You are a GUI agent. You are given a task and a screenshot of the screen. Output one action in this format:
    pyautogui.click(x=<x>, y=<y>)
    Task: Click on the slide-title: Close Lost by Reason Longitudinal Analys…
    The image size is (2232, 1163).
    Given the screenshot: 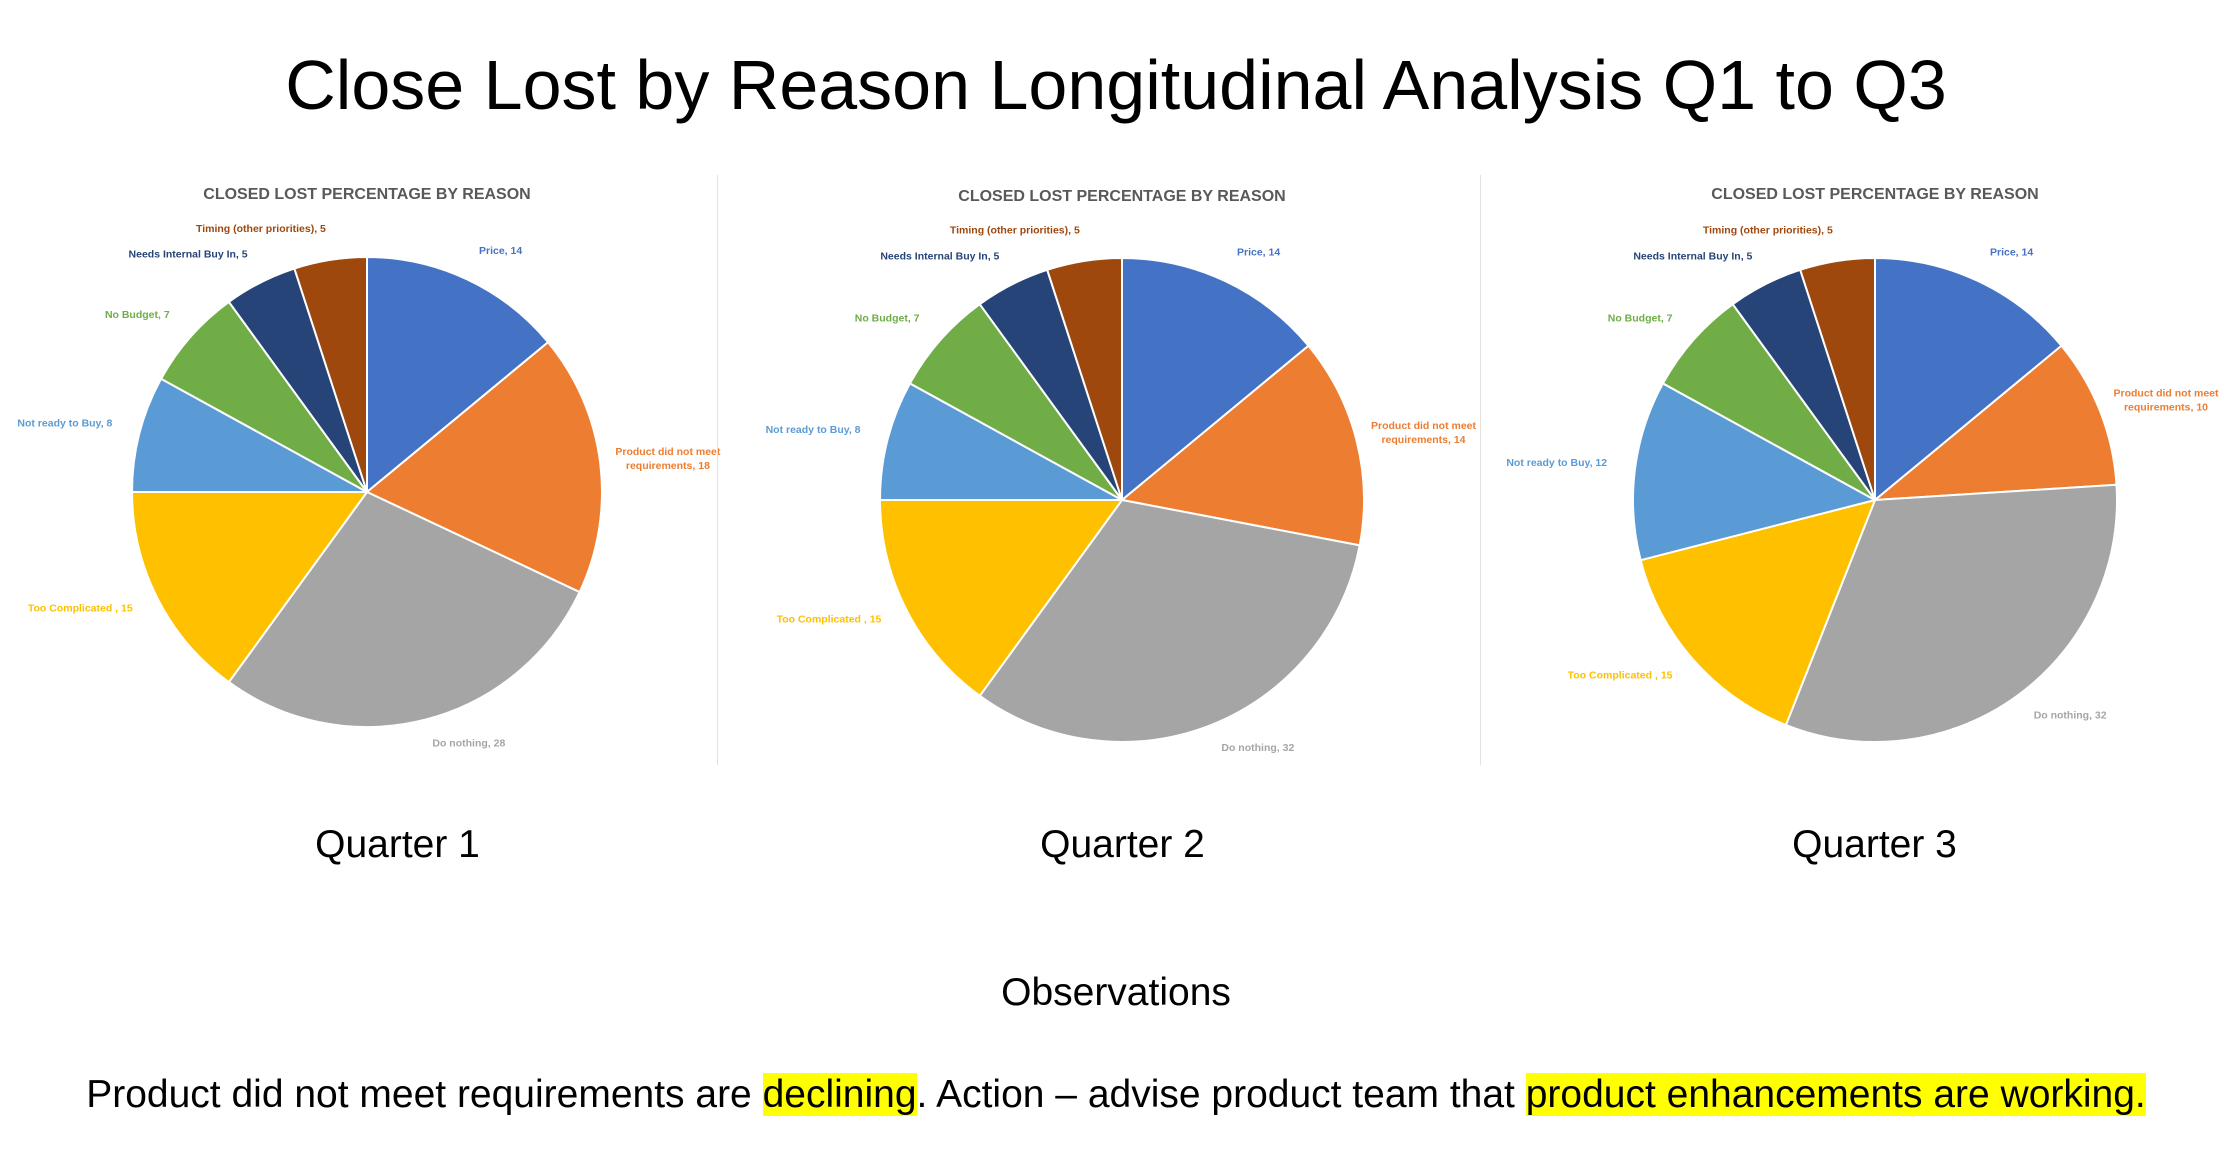 What is the action you would take?
    pyautogui.click(x=1116, y=85)
    